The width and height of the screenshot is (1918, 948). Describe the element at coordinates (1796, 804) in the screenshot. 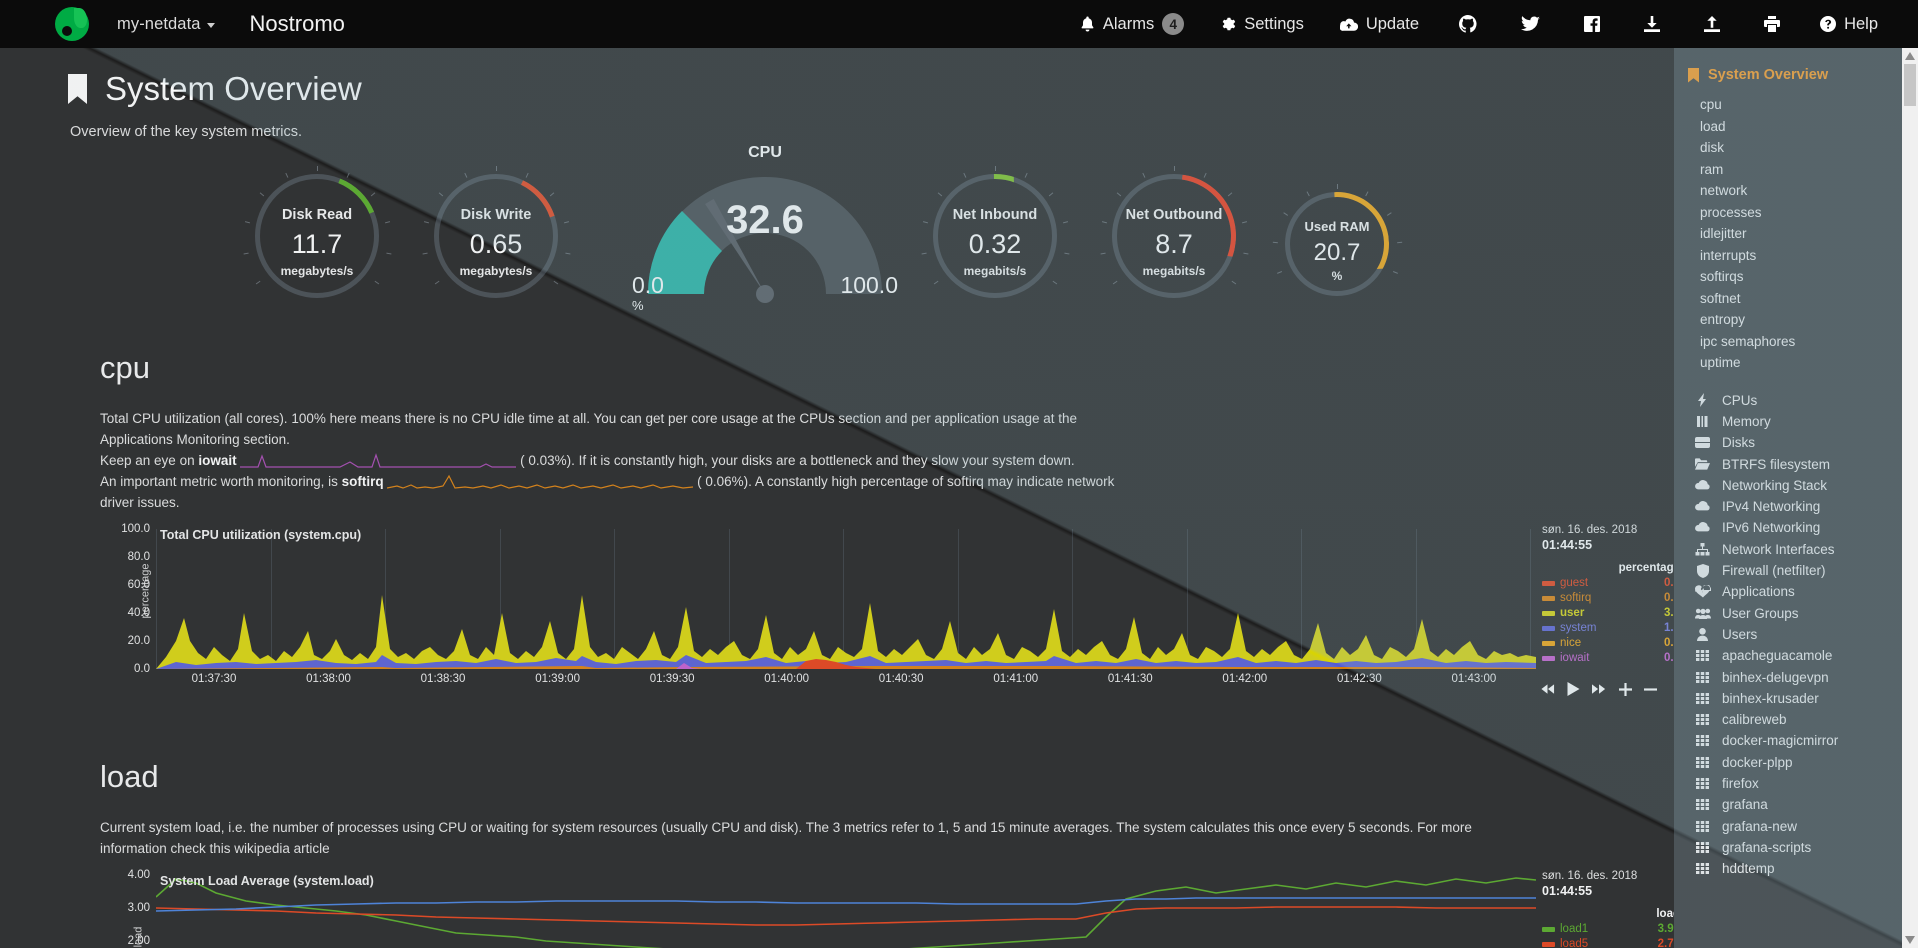

I see `sidebar-item-grafana: grafana` at that location.